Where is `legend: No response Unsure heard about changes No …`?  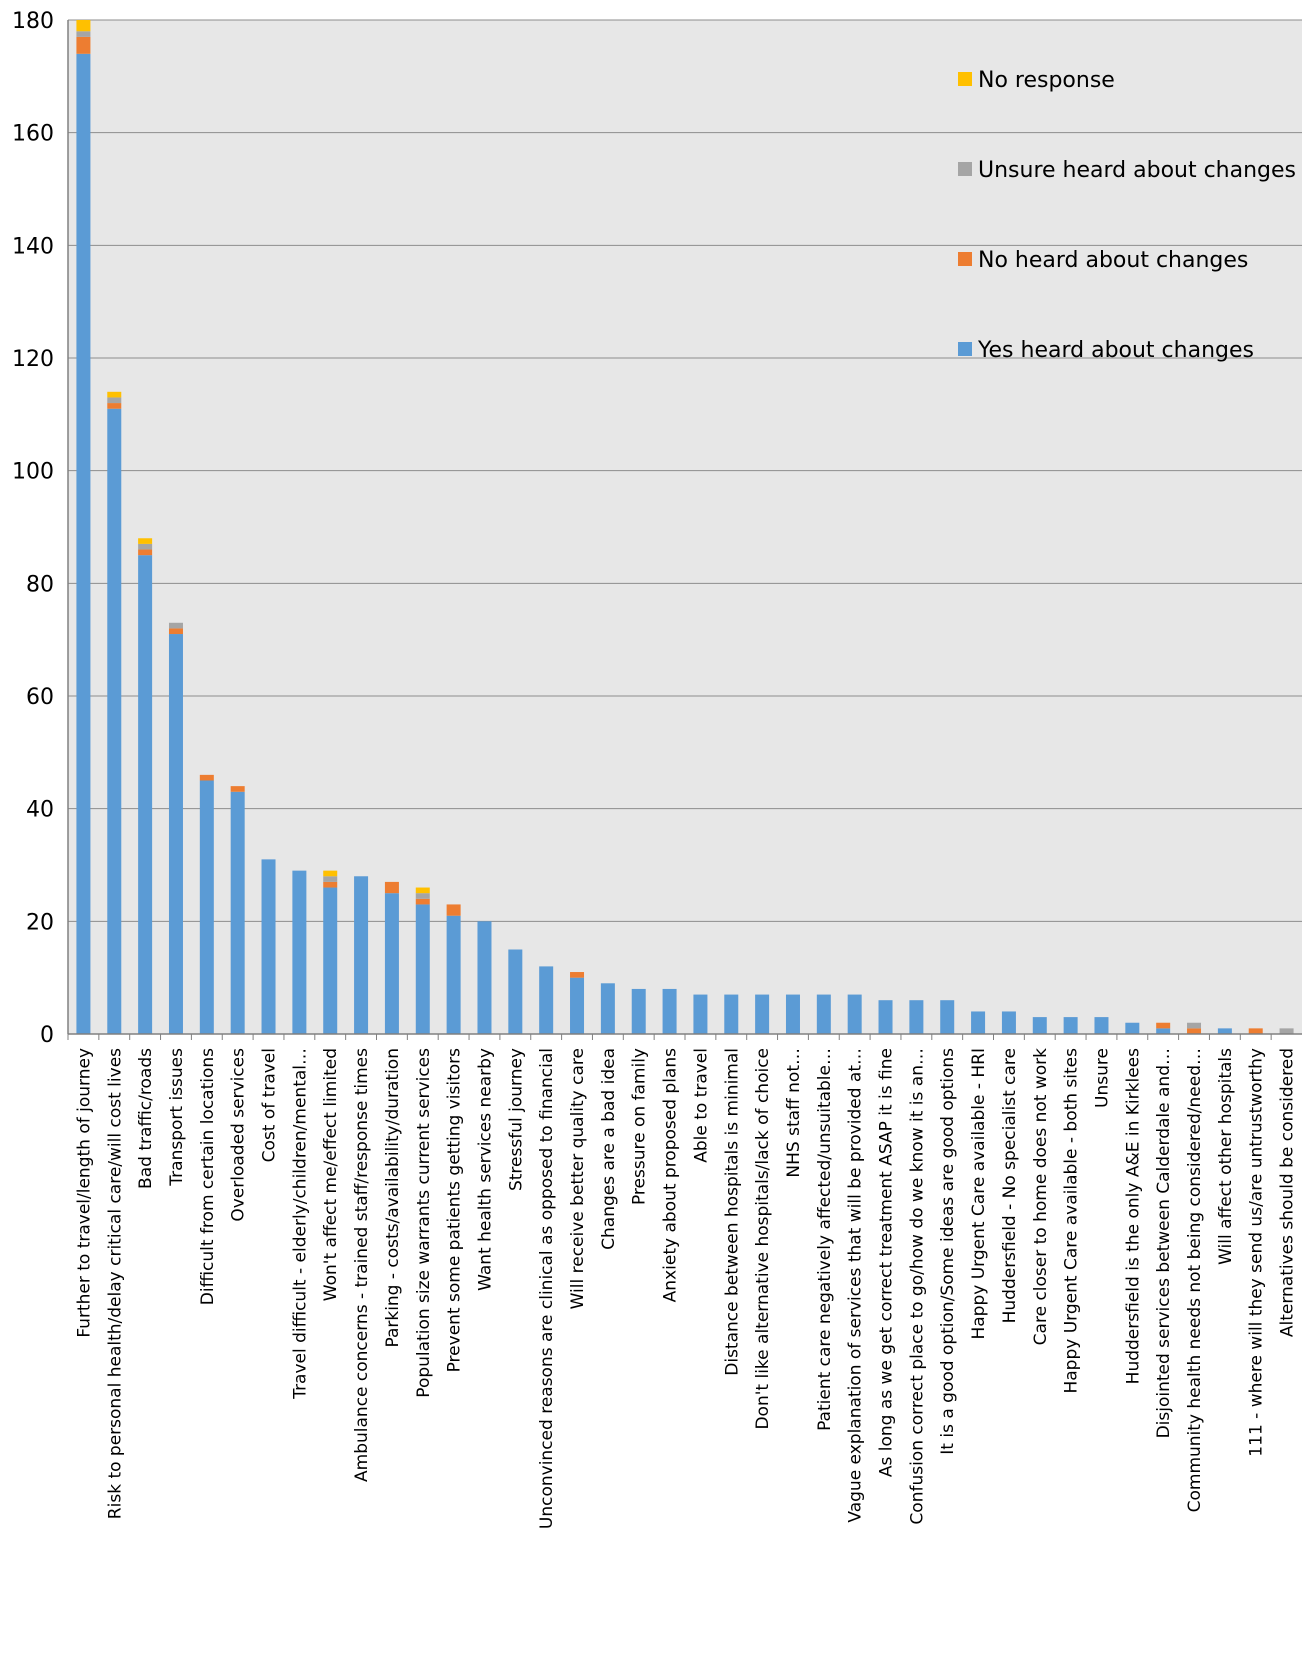 legend: No response Unsure heard about changes No … is located at coordinates (1127, 215).